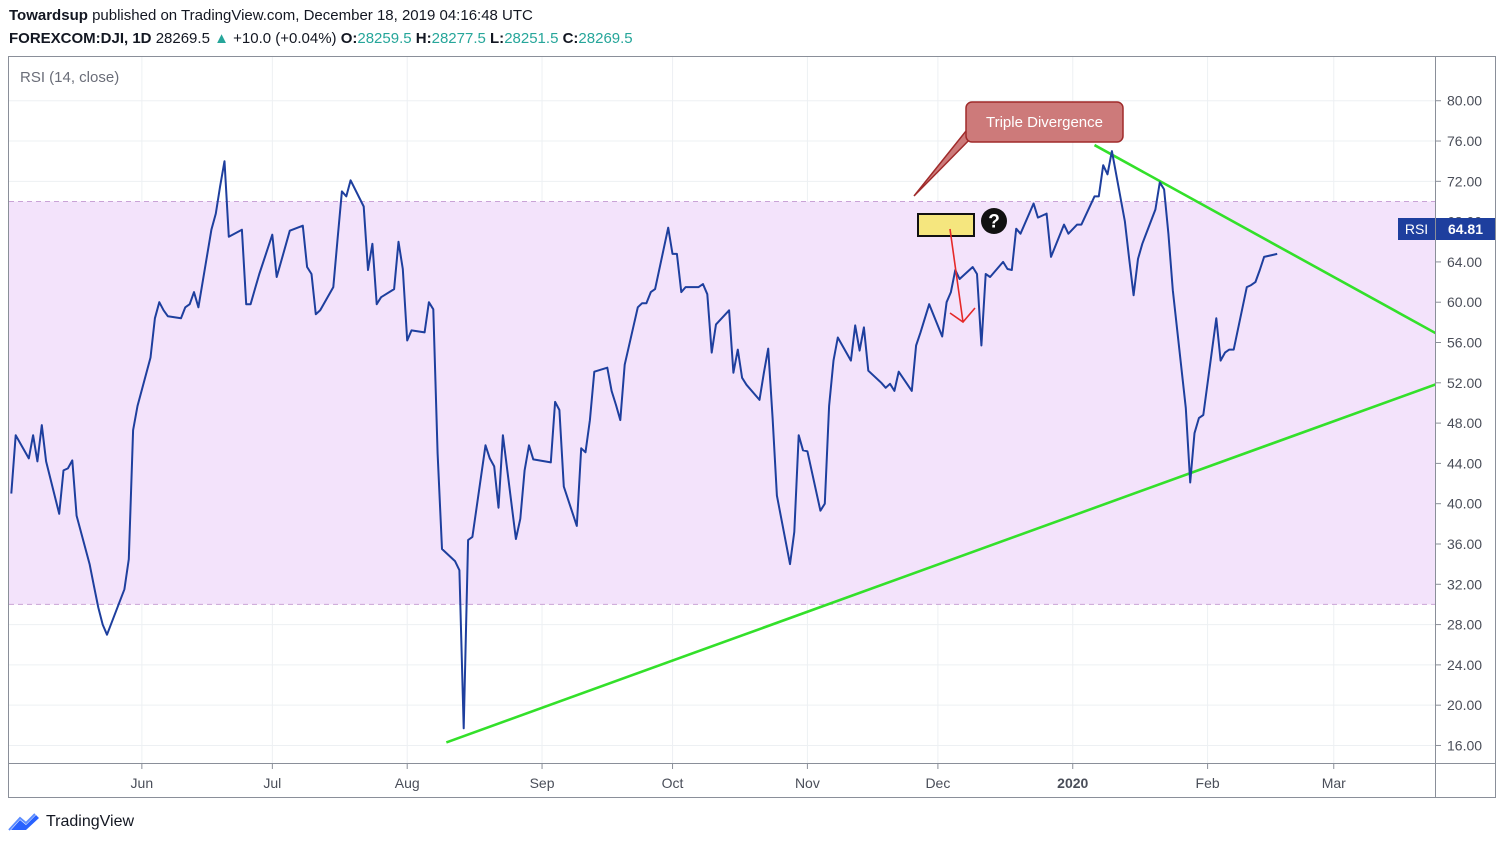 The height and width of the screenshot is (844, 1504). Describe the element at coordinates (1464, 705) in the screenshot. I see `y-tick-label-15: 20.00` at that location.